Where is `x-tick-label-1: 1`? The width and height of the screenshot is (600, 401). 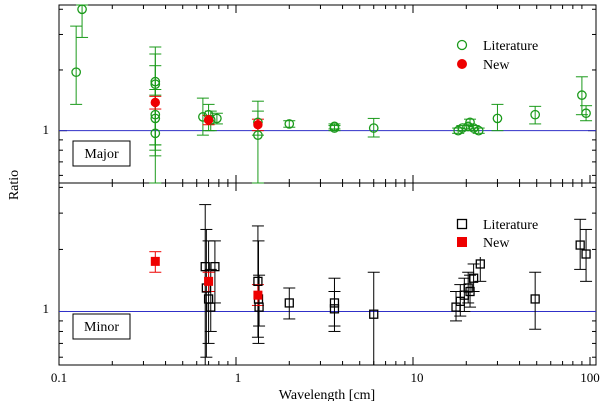
x-tick-label-1: 1 is located at coordinates (238, 377).